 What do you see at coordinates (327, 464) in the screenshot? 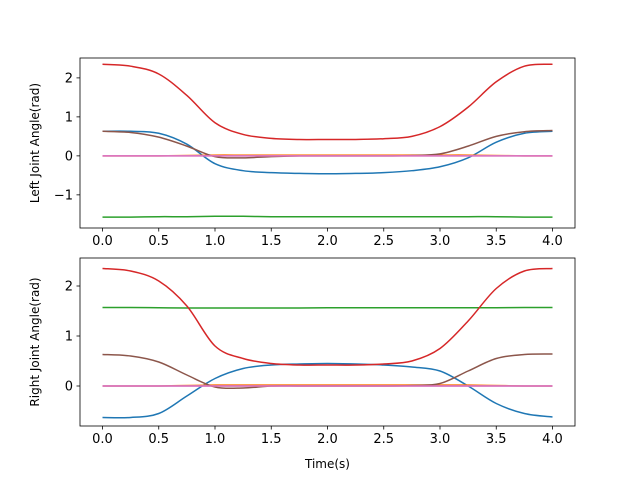
I see `x-axis-label: Time(s)` at bounding box center [327, 464].